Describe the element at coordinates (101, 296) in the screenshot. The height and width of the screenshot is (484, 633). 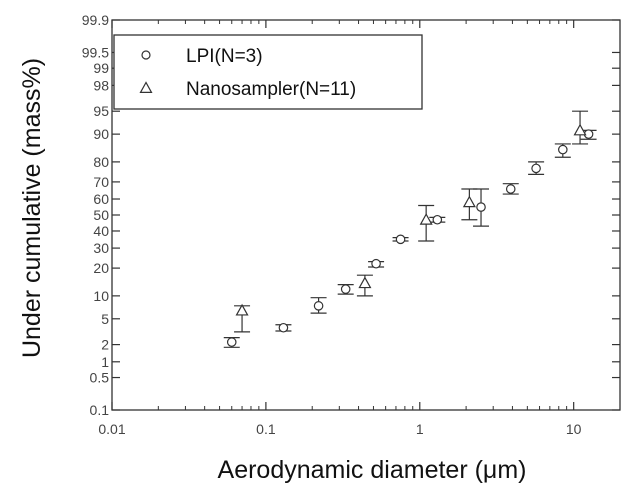
I see `y-tick-label: 10` at that location.